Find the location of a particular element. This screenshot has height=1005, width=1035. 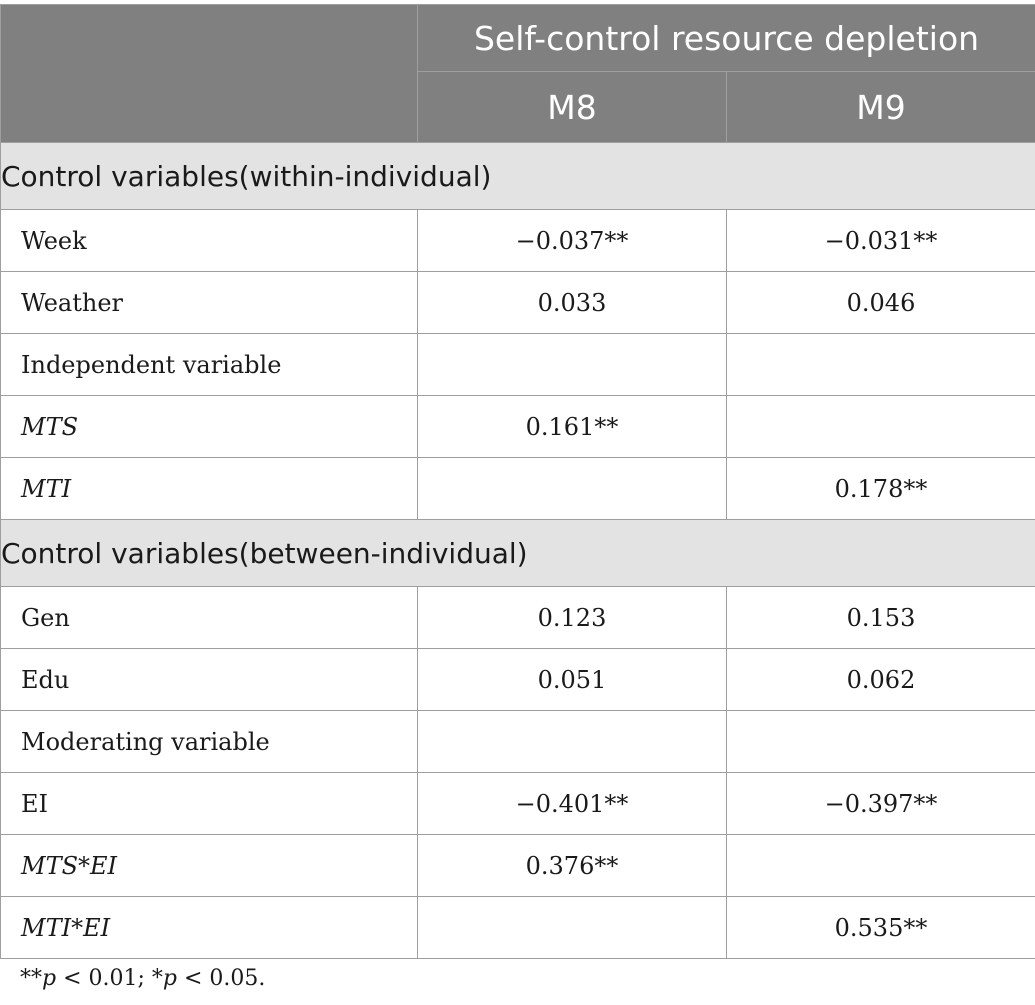

m8-coefficient: 0.051 is located at coordinates (572, 679).